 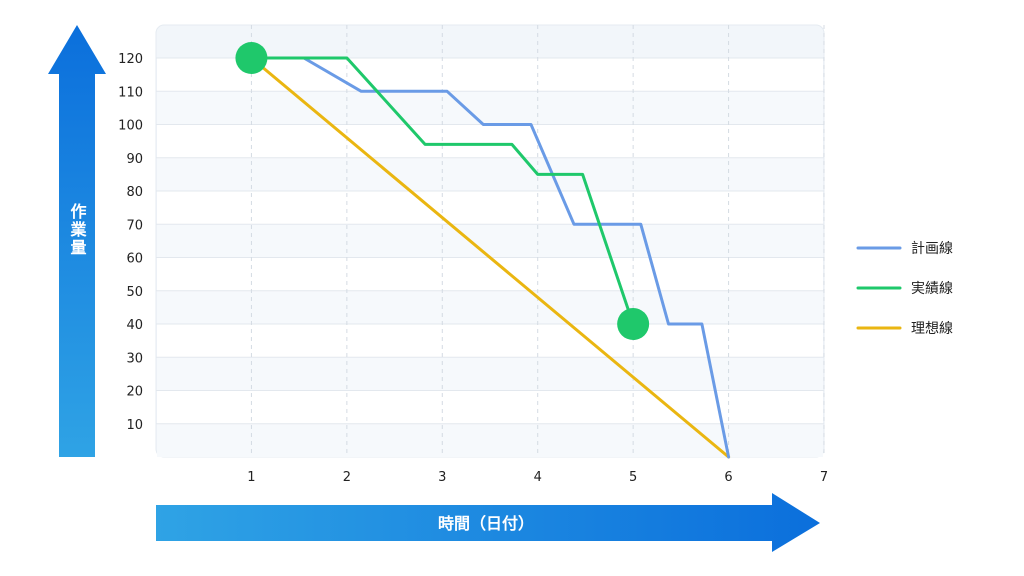 What do you see at coordinates (932, 249) in the screenshot?
I see `legend-label: 計画線` at bounding box center [932, 249].